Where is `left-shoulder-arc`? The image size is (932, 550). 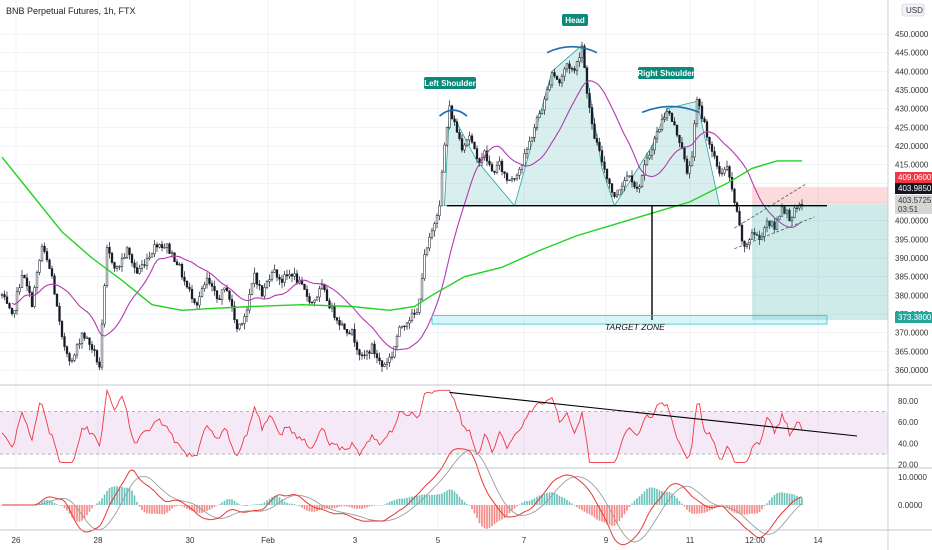
left-shoulder-arc is located at coordinates (453, 113).